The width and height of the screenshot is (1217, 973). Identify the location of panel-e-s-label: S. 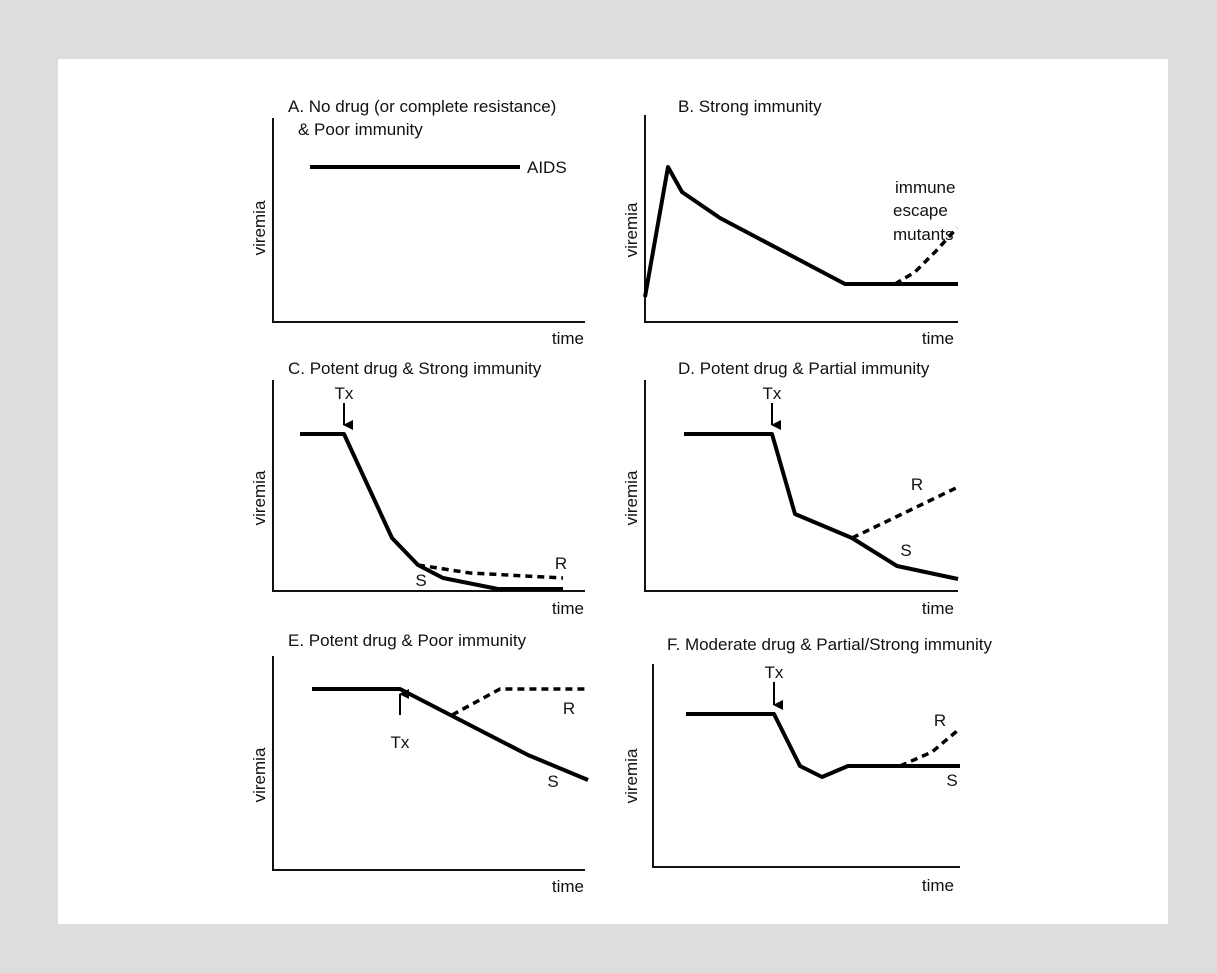
(552, 781).